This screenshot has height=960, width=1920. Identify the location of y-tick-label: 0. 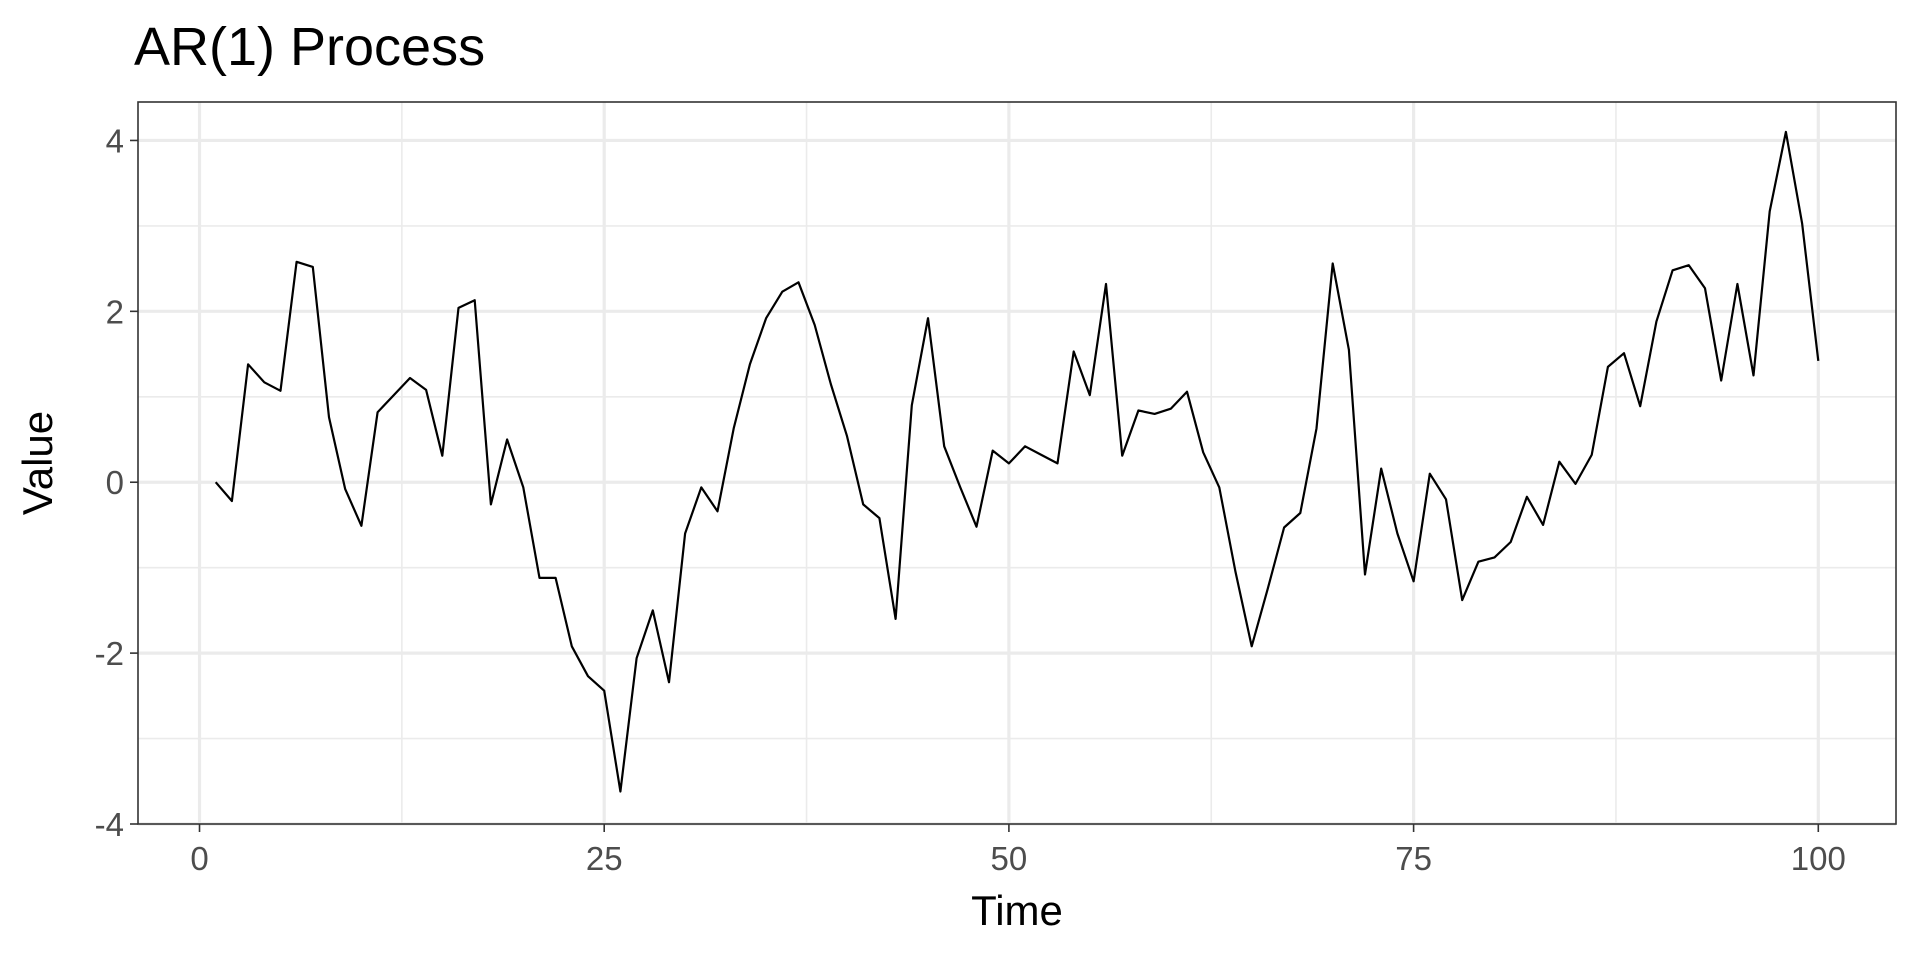
(115, 482).